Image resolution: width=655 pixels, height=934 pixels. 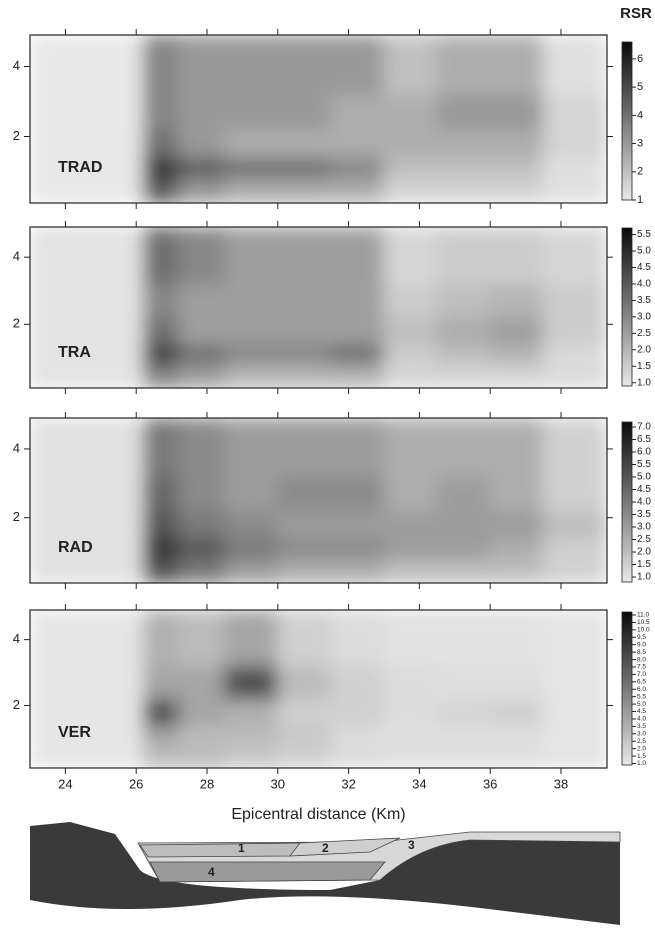 What do you see at coordinates (644, 251) in the screenshot?
I see `colorbar-tick-label: 5.0` at bounding box center [644, 251].